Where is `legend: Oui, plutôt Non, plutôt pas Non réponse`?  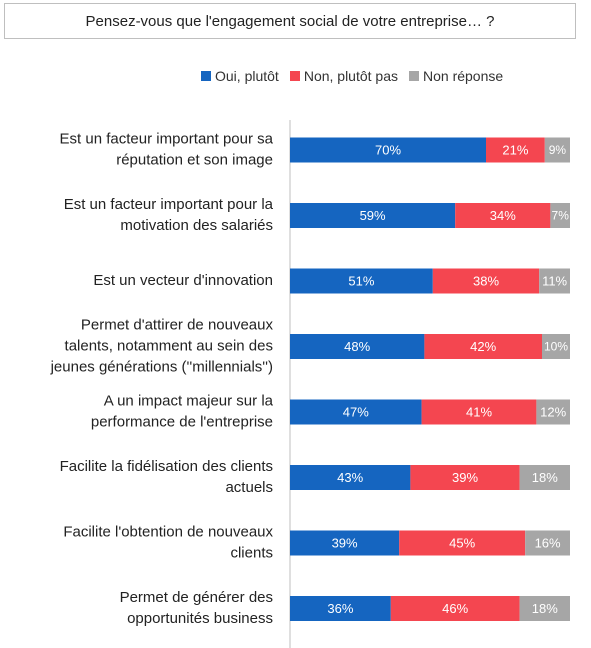 legend: Oui, plutôt Non, plutôt pas Non réponse is located at coordinates (357, 76).